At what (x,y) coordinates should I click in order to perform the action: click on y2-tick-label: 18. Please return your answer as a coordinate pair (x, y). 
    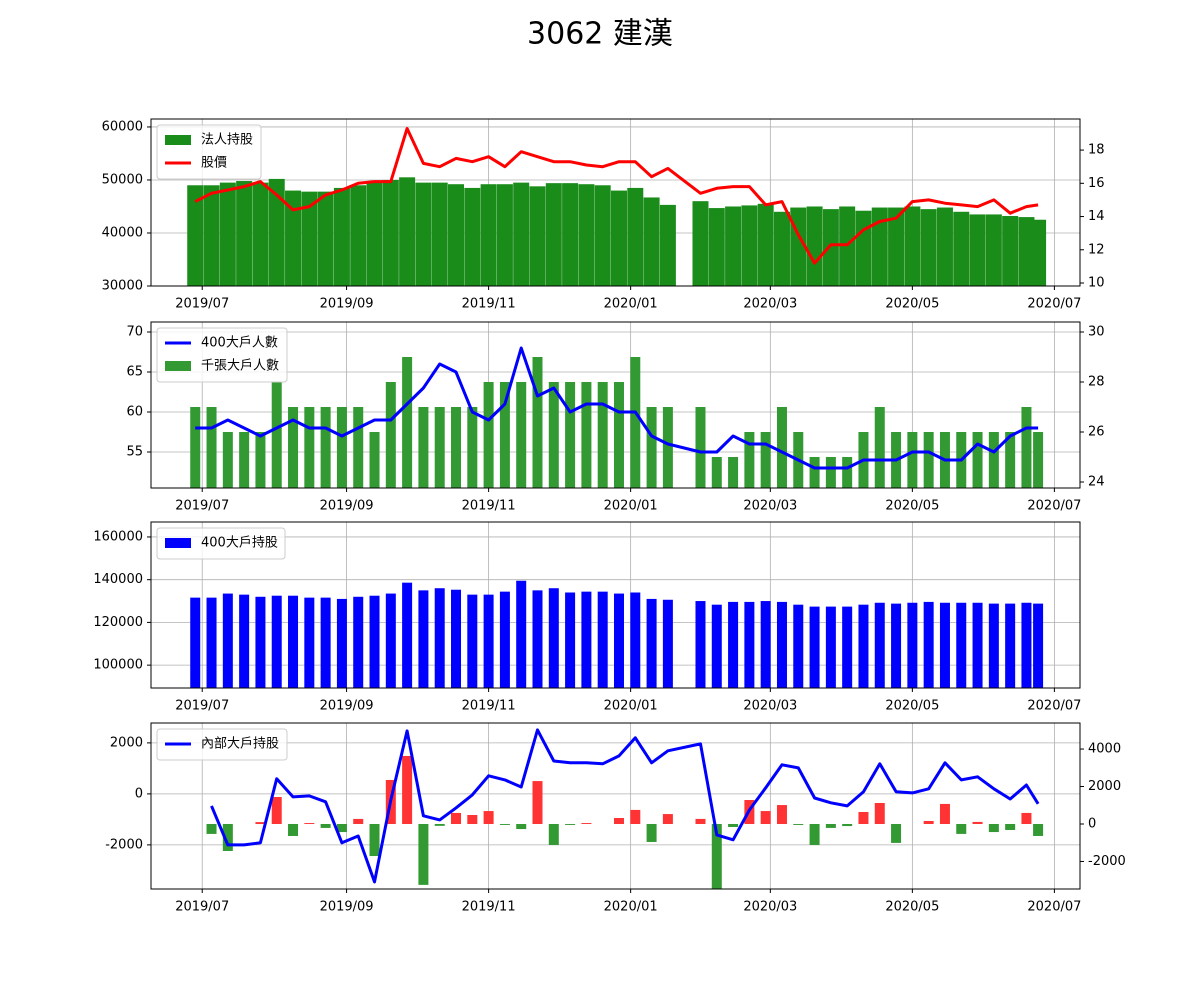
    Looking at the image, I should click on (1096, 150).